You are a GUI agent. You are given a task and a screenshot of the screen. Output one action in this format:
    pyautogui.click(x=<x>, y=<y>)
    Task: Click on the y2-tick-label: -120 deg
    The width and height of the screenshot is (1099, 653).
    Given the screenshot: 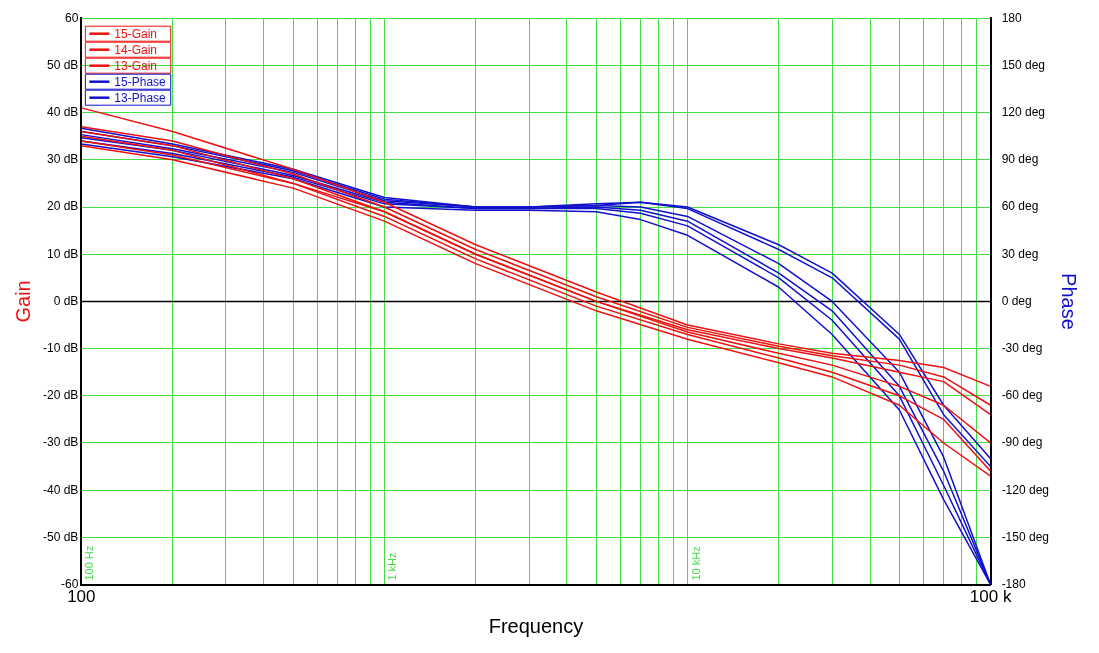 What is the action you would take?
    pyautogui.click(x=1025, y=489)
    